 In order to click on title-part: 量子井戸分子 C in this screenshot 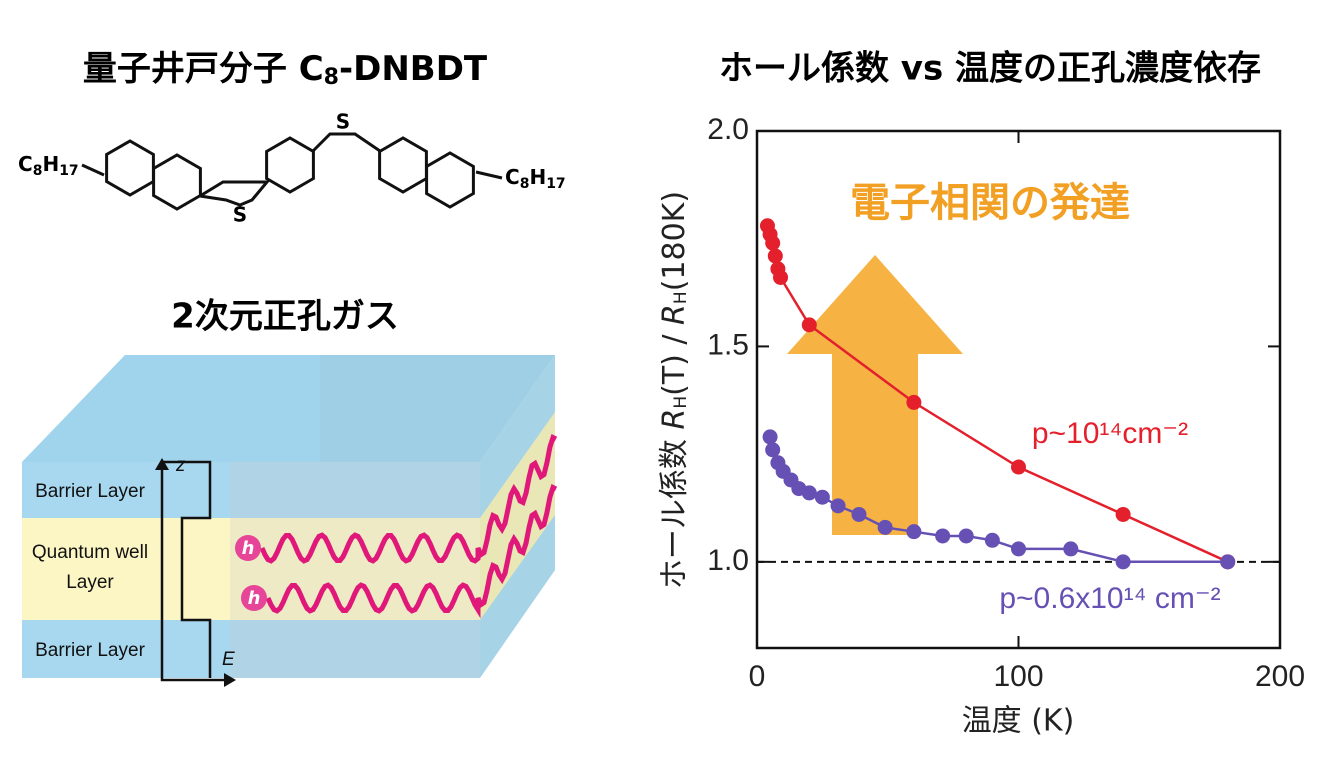, I will do `click(203, 69)`.